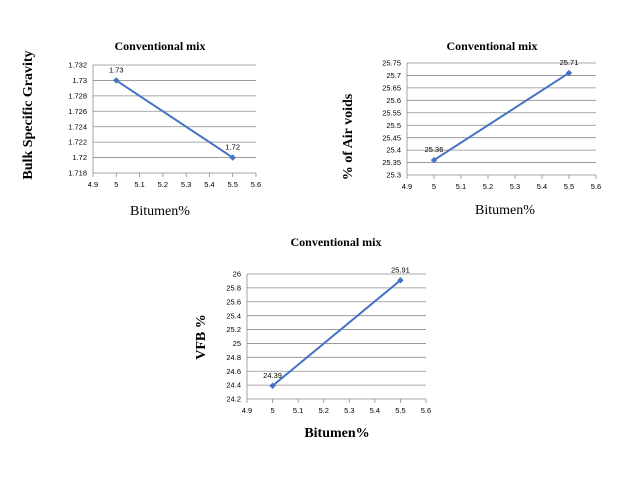  Describe the element at coordinates (391, 63) in the screenshot. I see `y-tick-label: 25.75` at that location.